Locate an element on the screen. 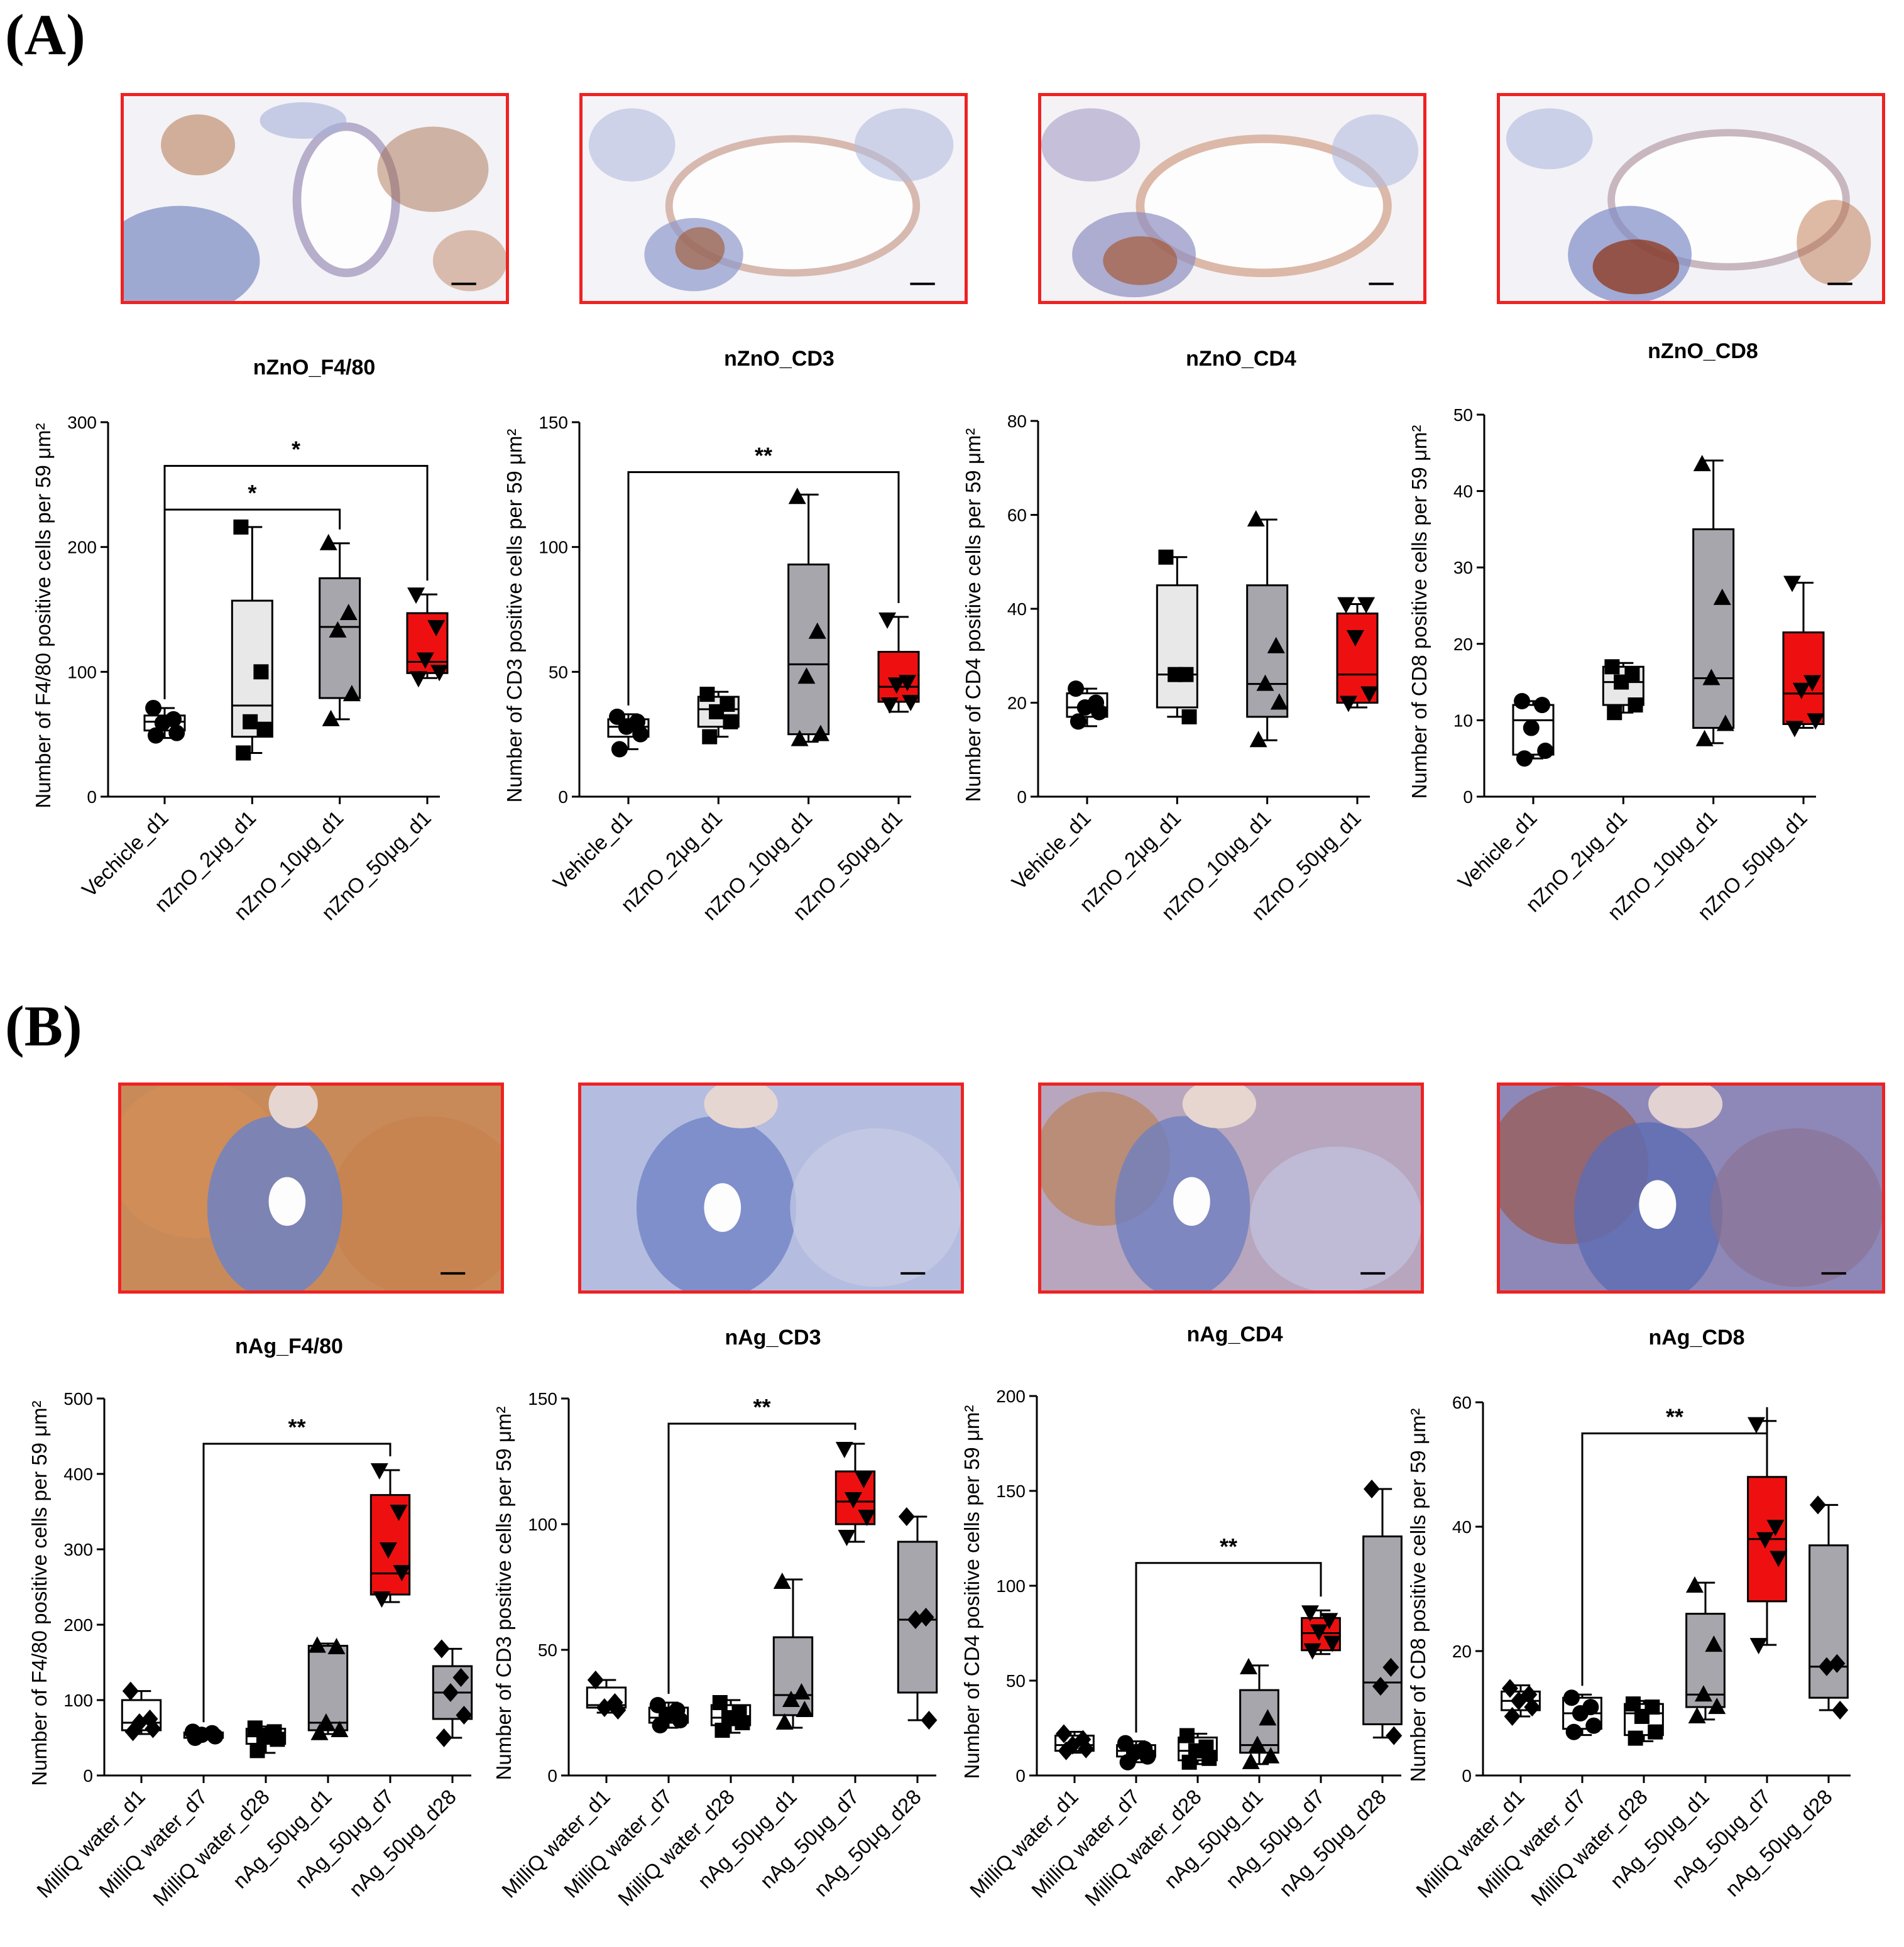  b4-y-tick-label-0: 0 is located at coordinates (1467, 1776).